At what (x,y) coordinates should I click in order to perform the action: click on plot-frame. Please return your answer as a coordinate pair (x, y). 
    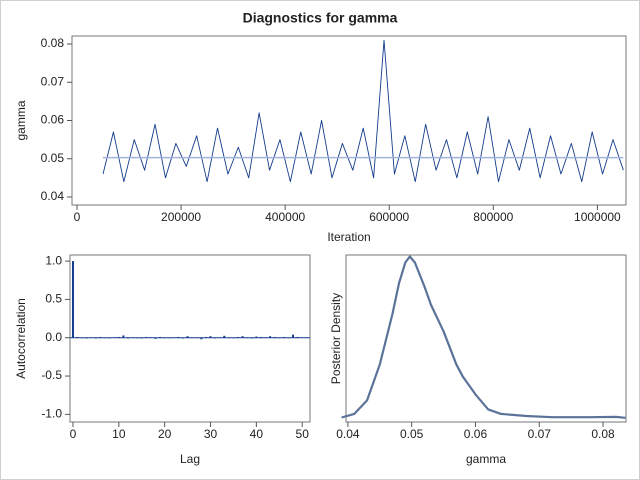
    Looking at the image, I should click on (190, 338).